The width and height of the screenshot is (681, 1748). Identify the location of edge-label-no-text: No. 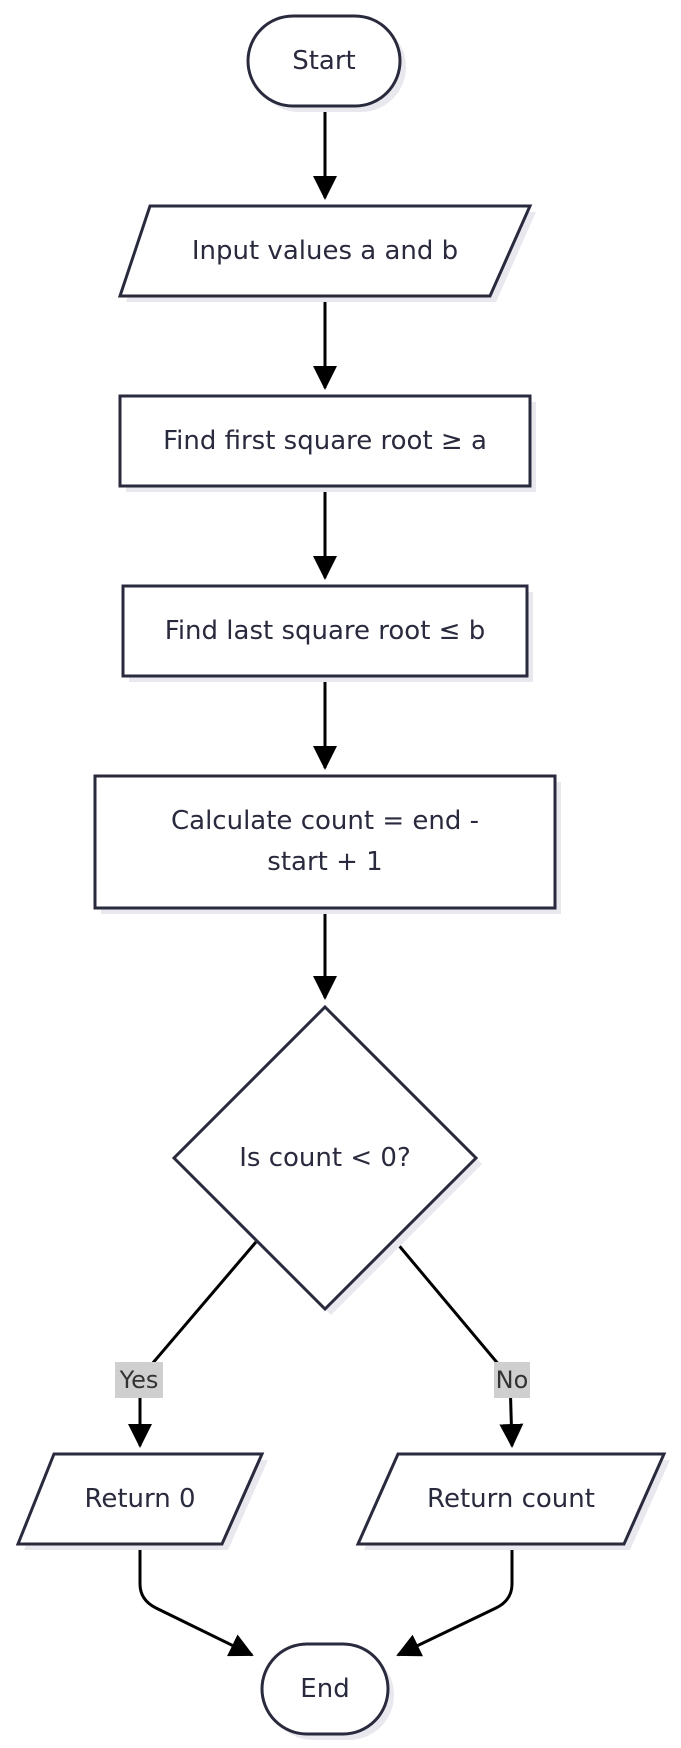
(512, 1380).